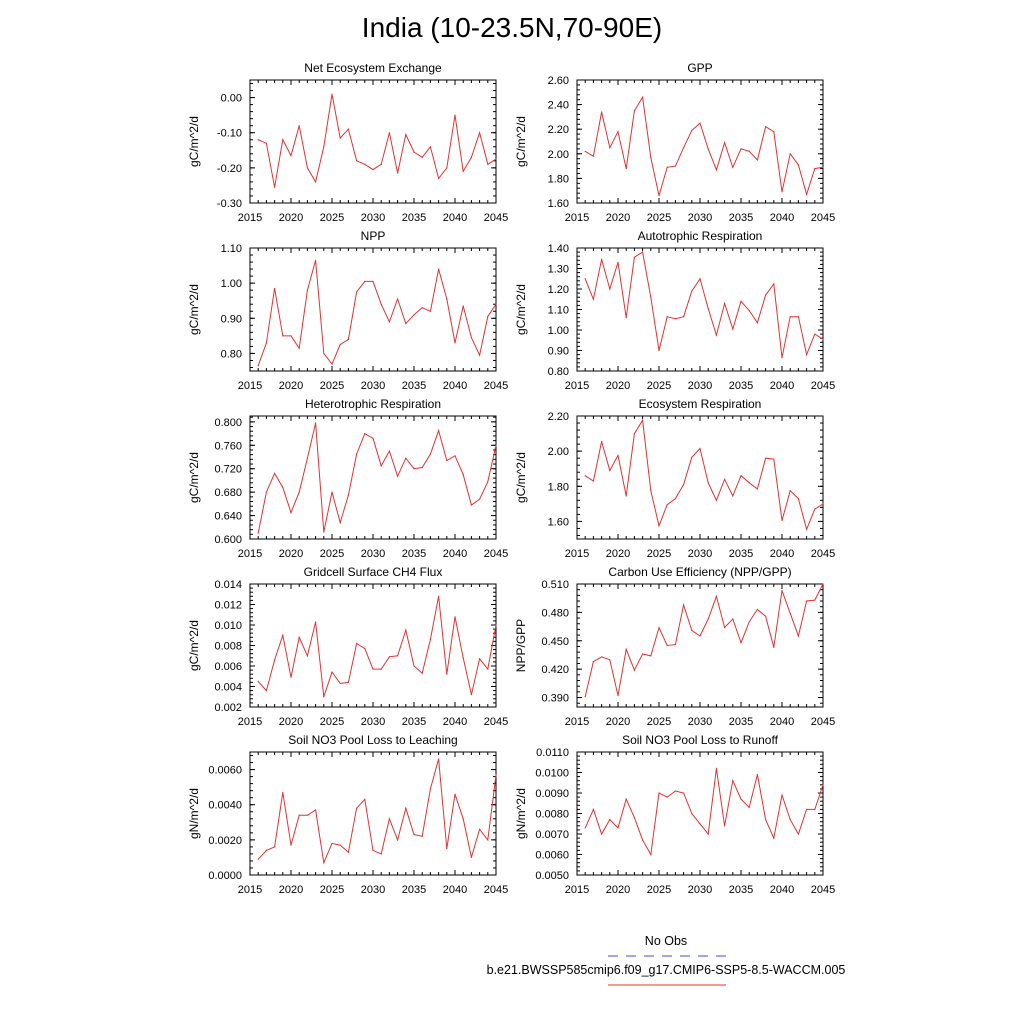 The height and width of the screenshot is (1024, 1024). What do you see at coordinates (552, 856) in the screenshot?
I see `y-tick-label: 0.0060` at bounding box center [552, 856].